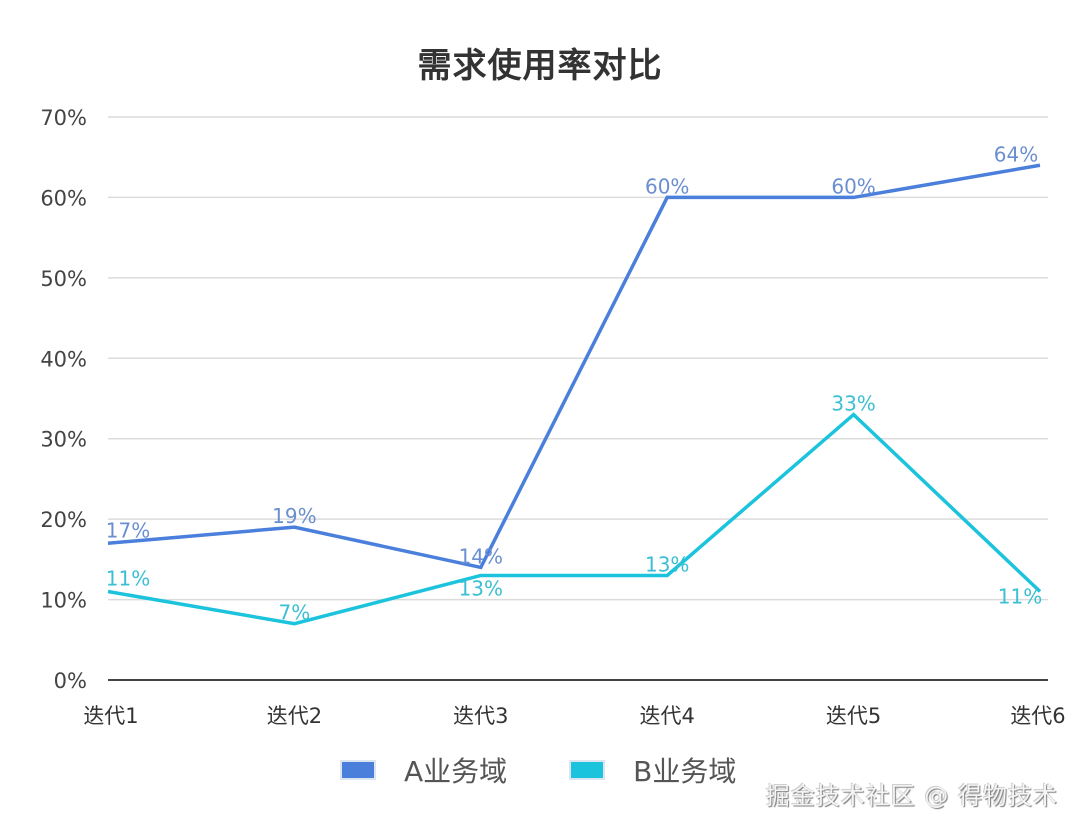  Describe the element at coordinates (294, 516) in the screenshot. I see `data-label: 19%` at that location.